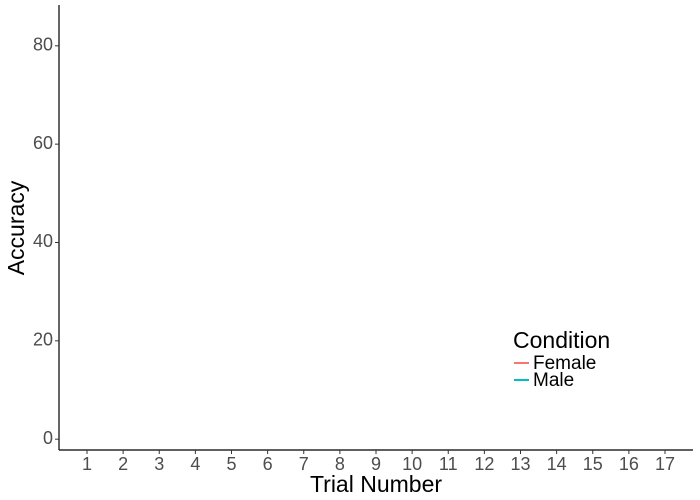 Image resolution: width=700 pixels, height=500 pixels. What do you see at coordinates (593, 464) in the screenshot?
I see `x-tick-label: 15` at bounding box center [593, 464].